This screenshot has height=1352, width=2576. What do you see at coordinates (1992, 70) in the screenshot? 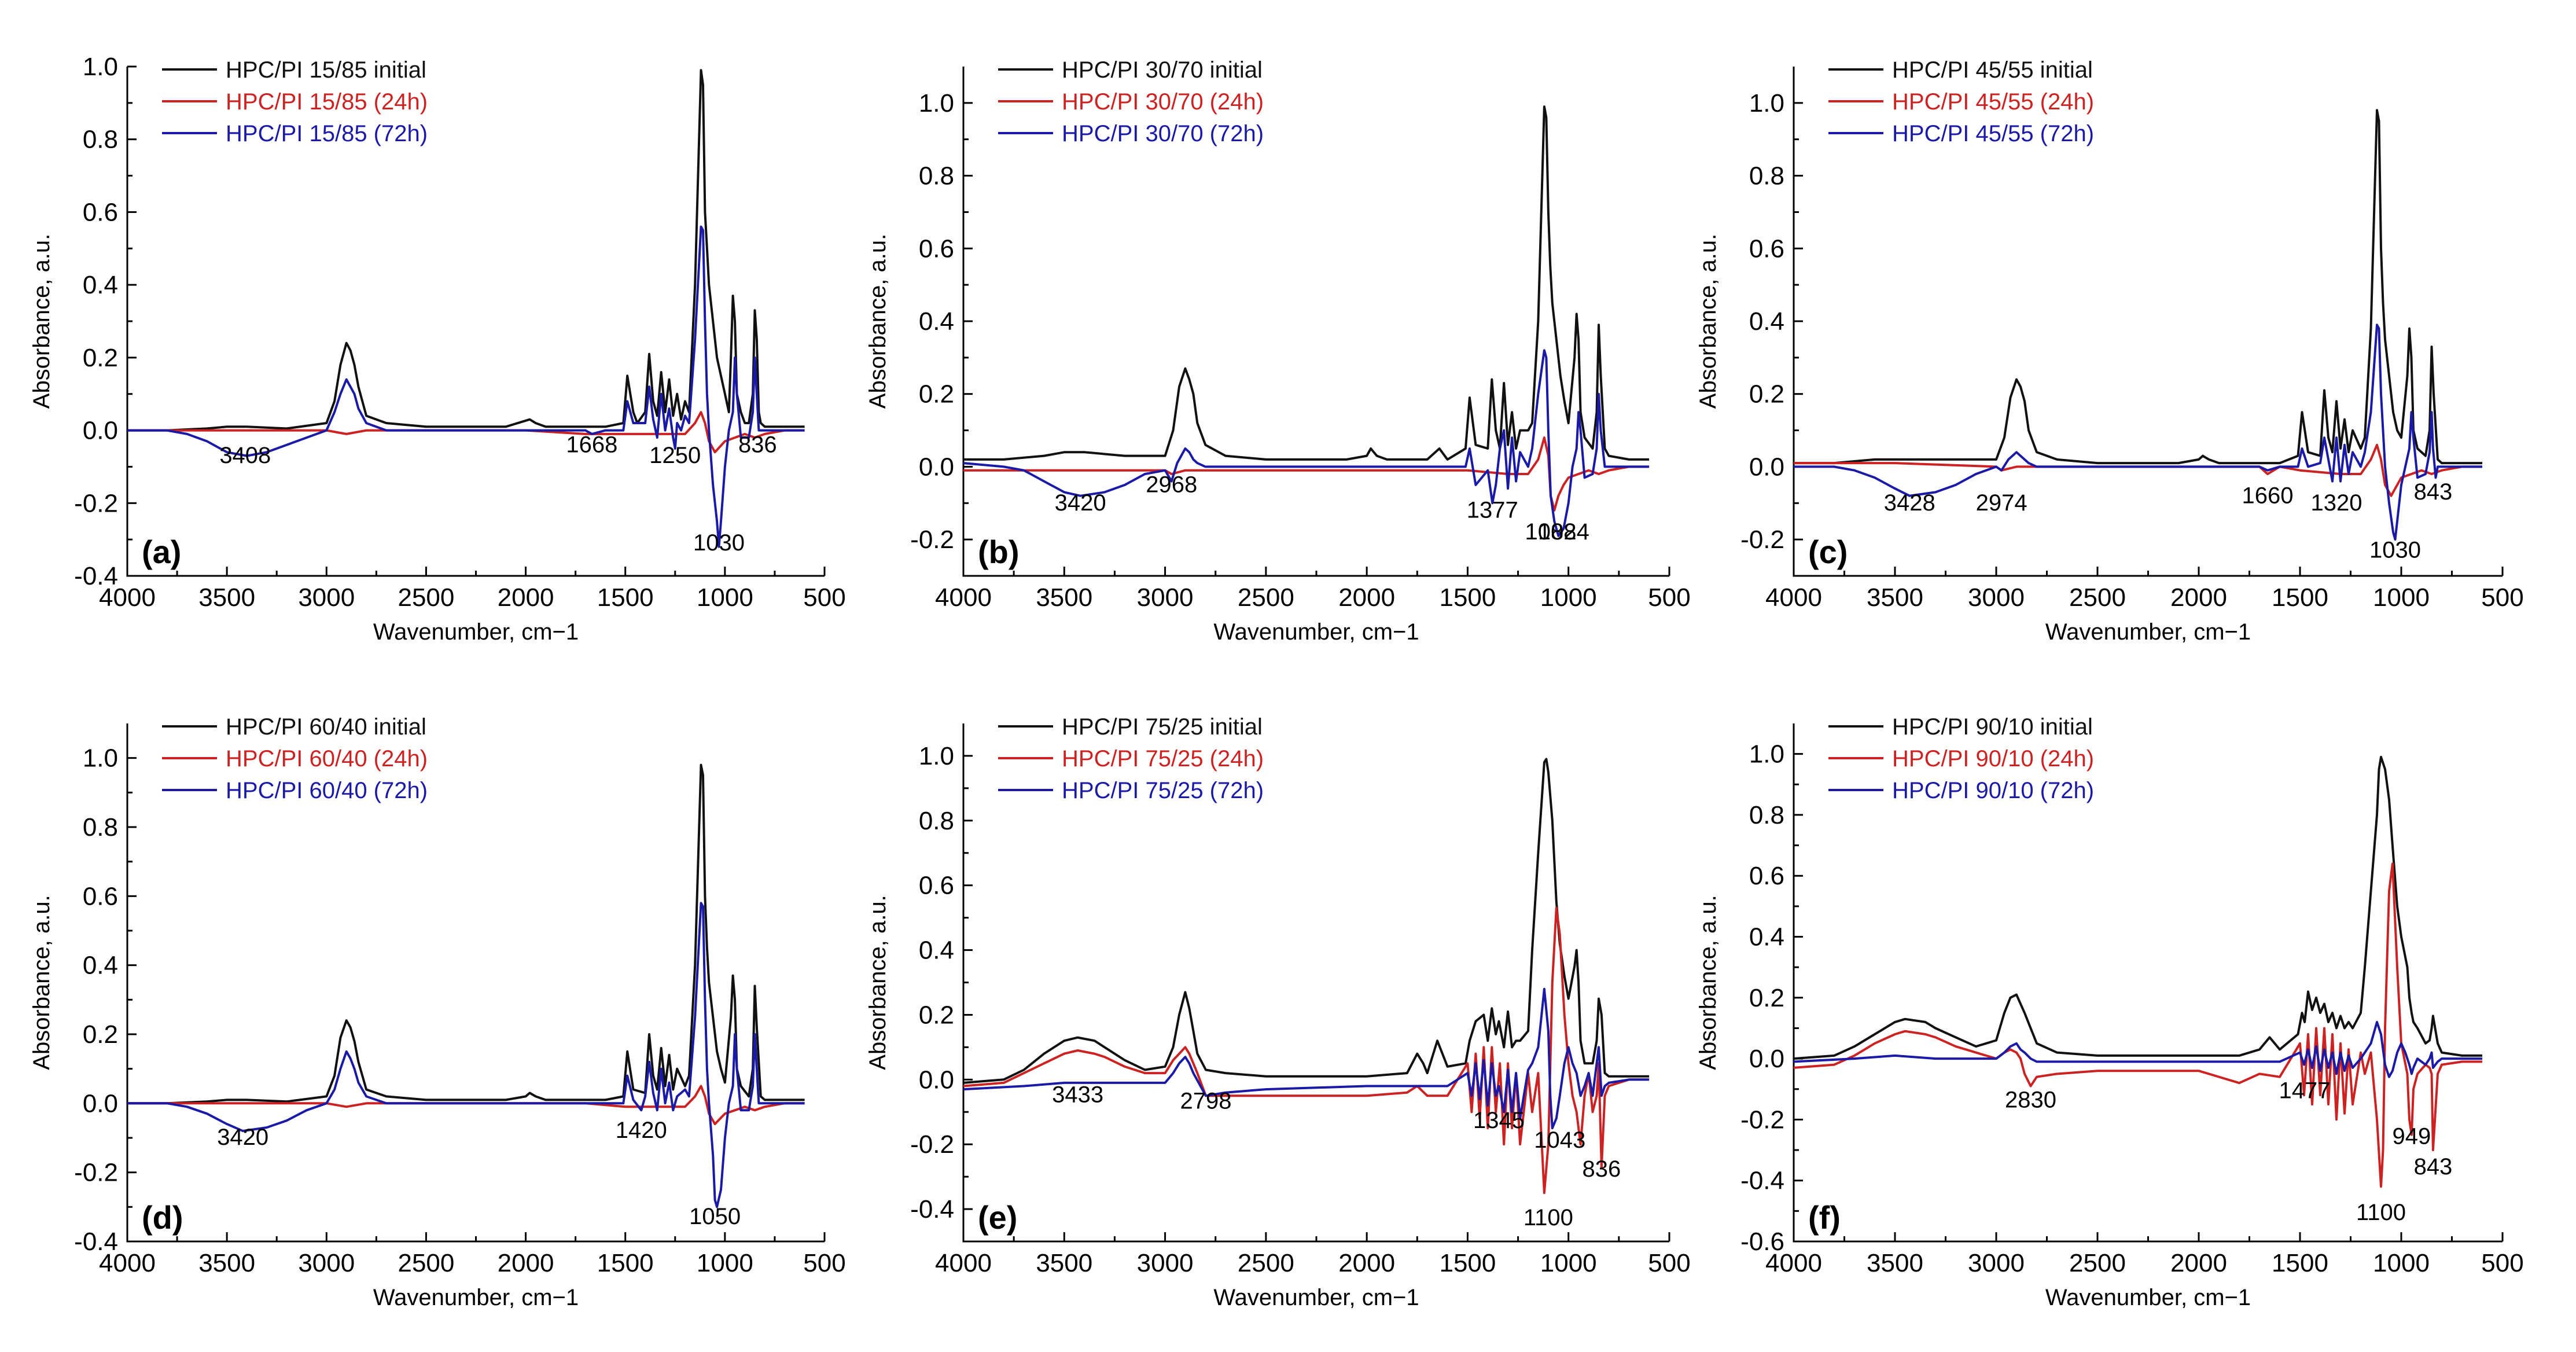
I see `legend-label: HPC/PI 45/55 initial` at bounding box center [1992, 70].